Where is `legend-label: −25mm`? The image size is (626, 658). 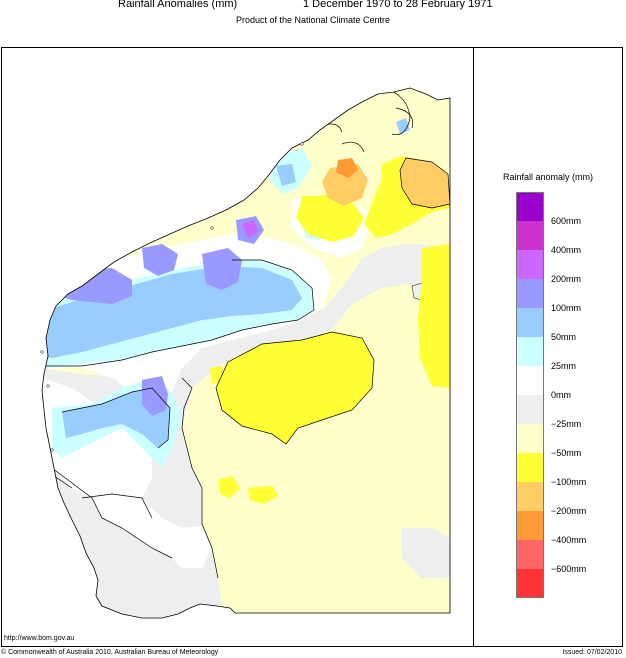 legend-label: −25mm is located at coordinates (566, 424).